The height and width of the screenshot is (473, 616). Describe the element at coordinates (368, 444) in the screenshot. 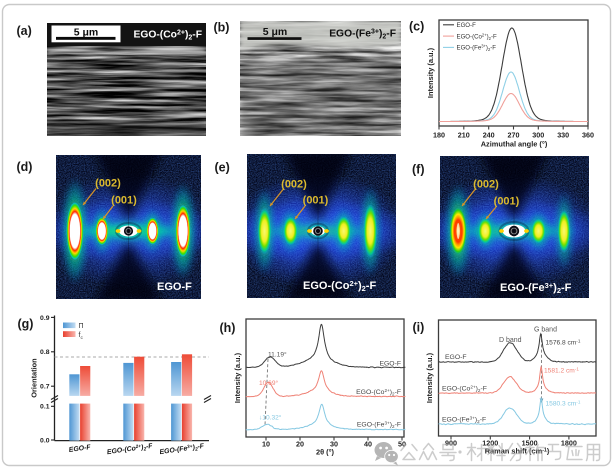

I see `svg-text: 40` at that location.